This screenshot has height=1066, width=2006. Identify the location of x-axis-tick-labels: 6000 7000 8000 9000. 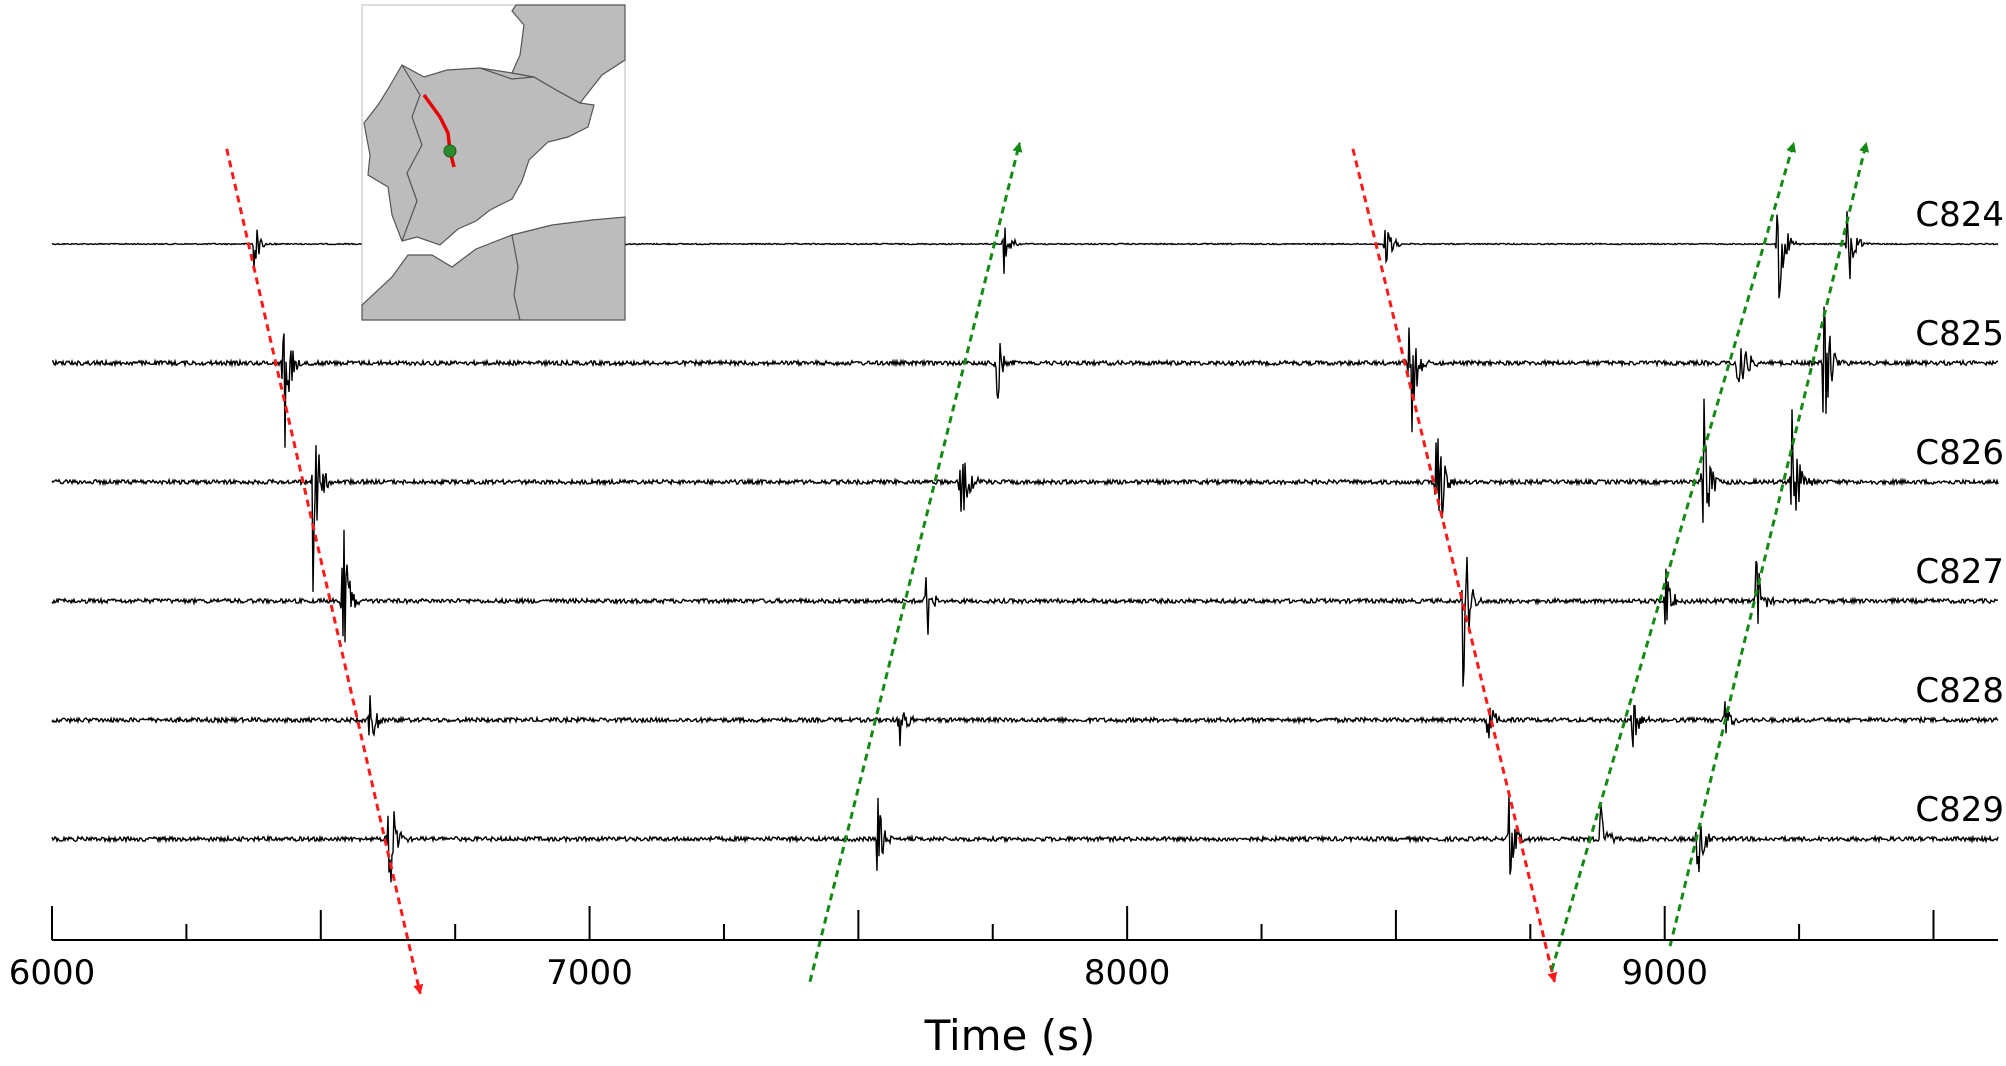
(858, 973).